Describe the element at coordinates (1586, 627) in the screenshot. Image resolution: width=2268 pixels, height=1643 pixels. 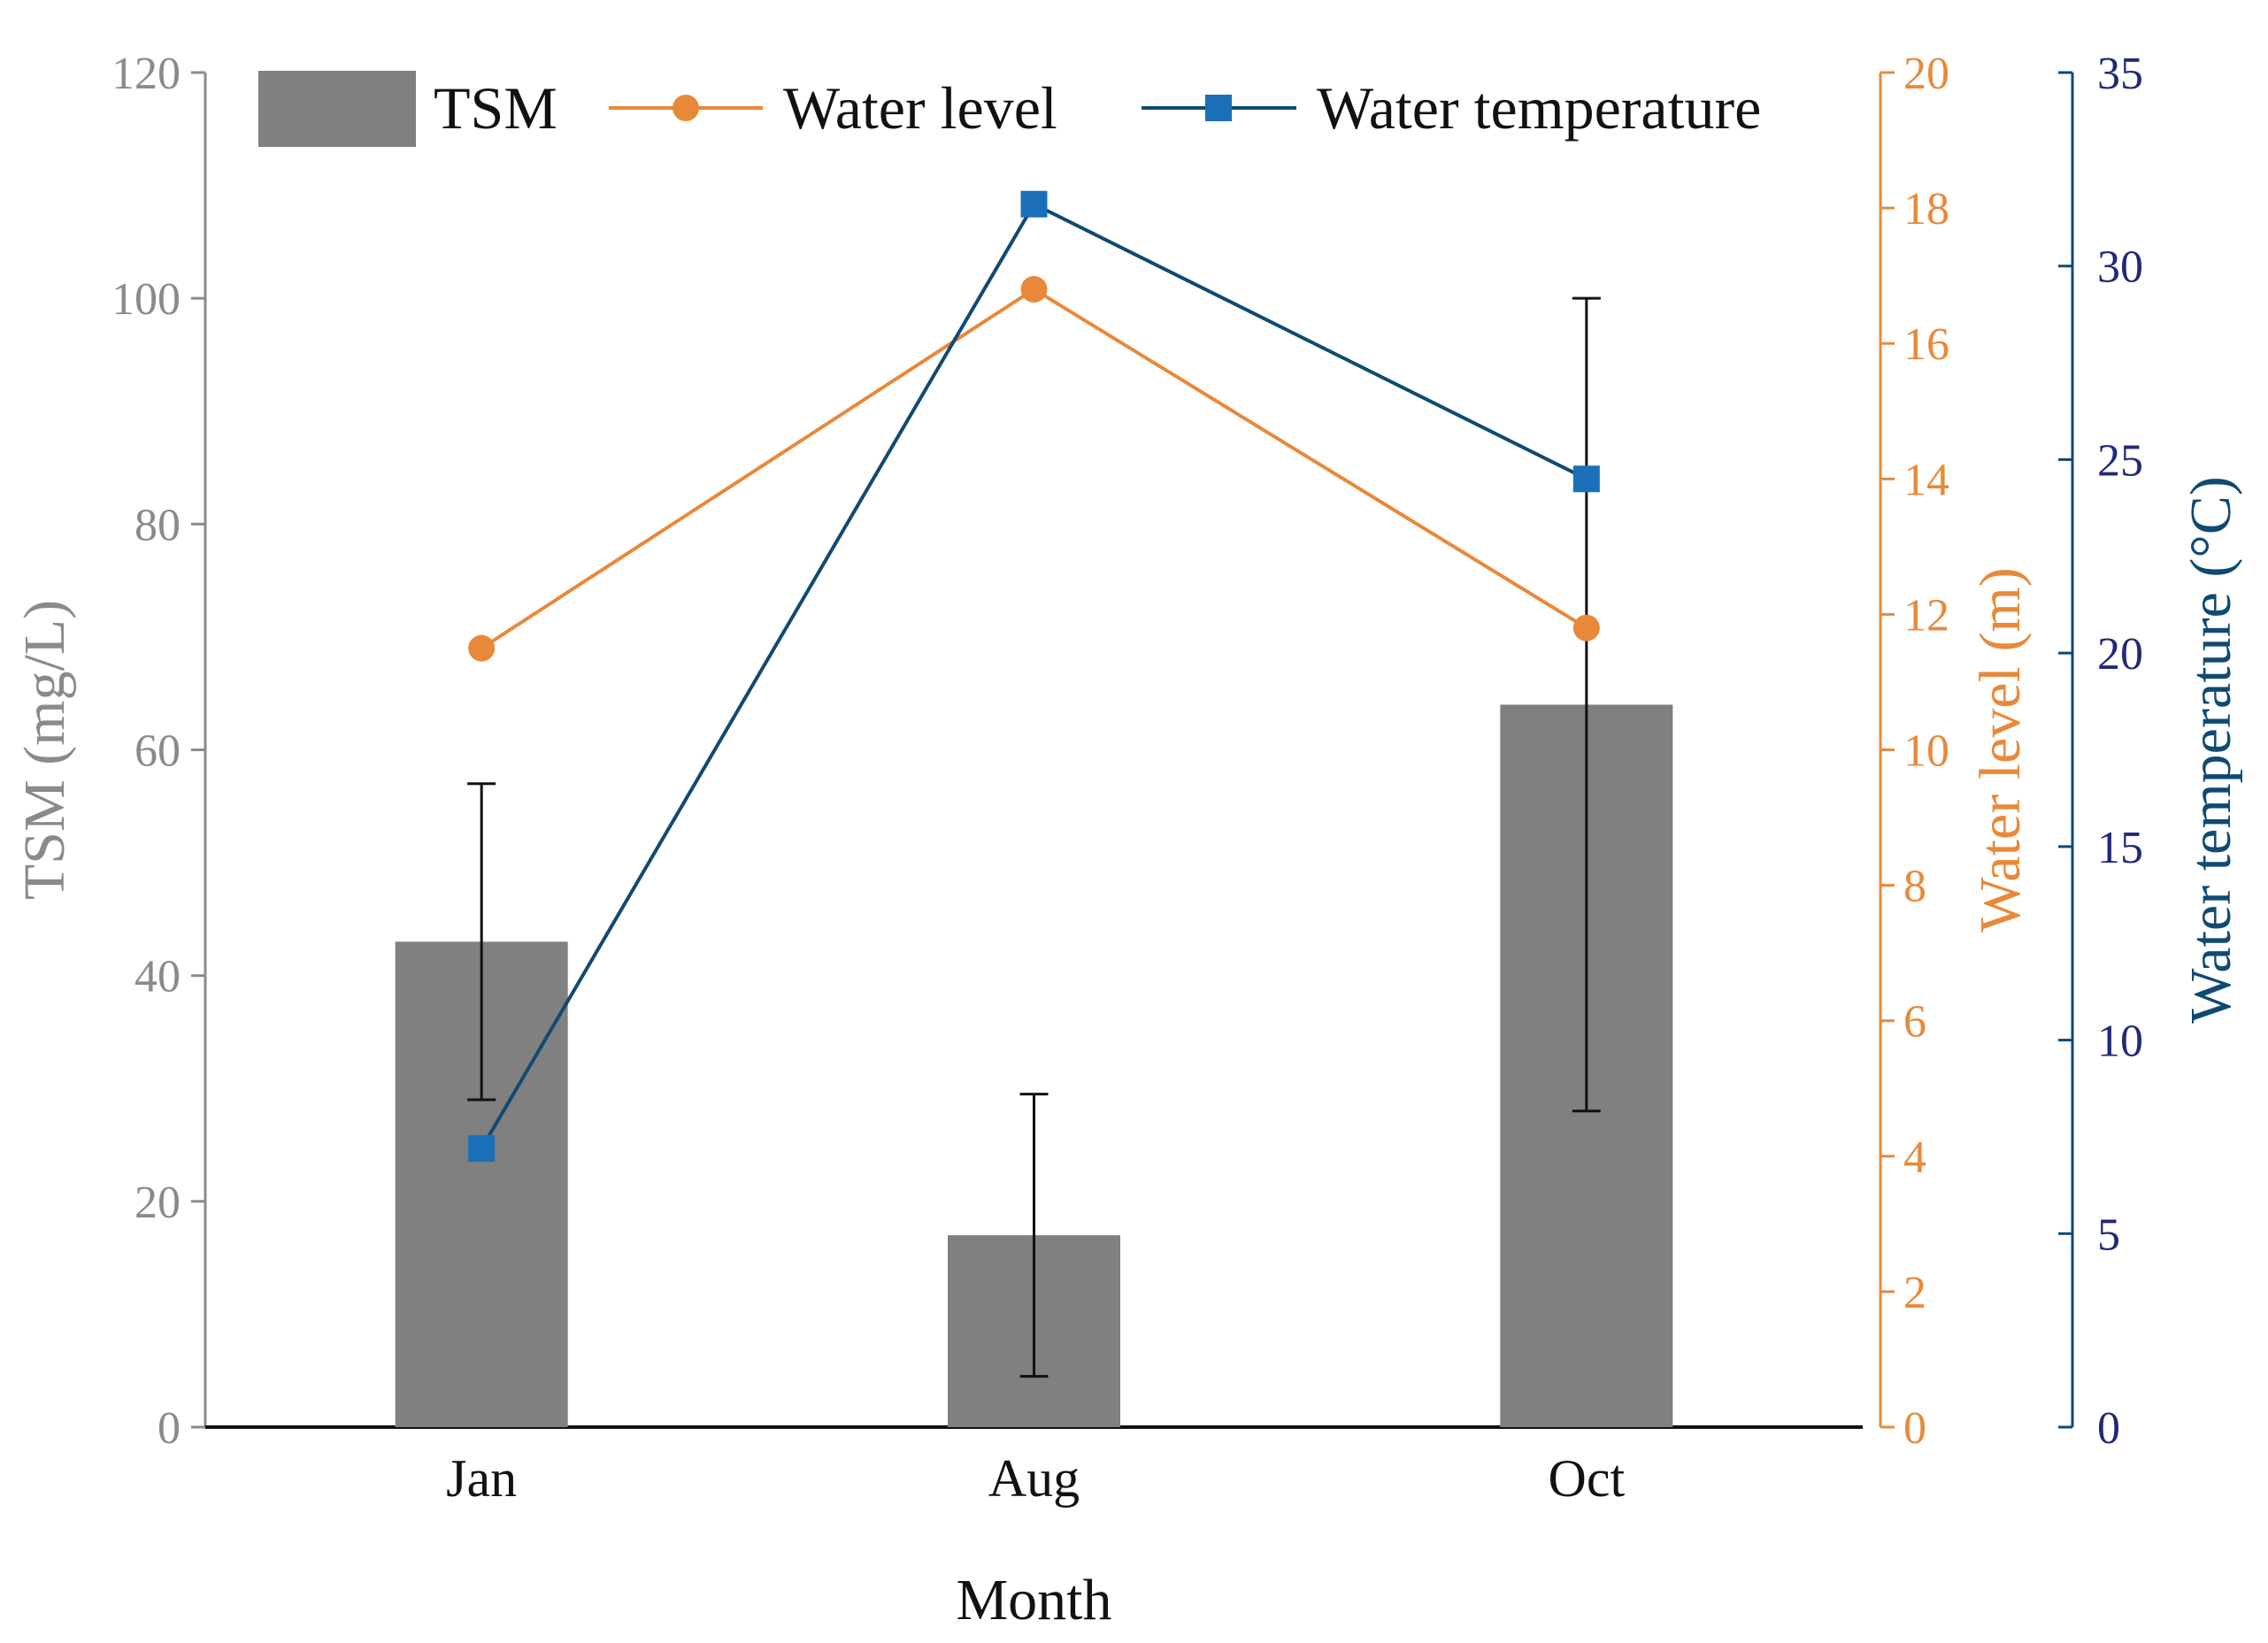
I see `water-level-point-oct` at that location.